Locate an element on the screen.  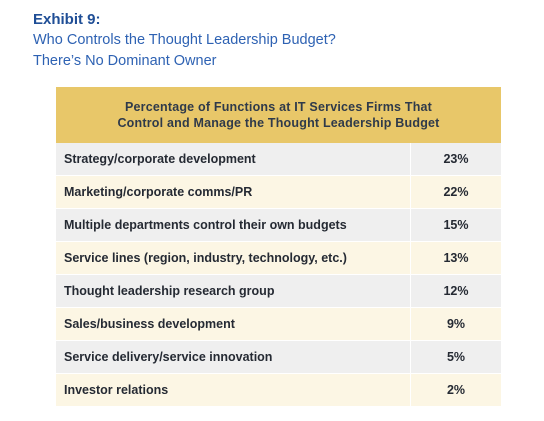
exhibit-label: Exhibit 9: is located at coordinates (67, 19).